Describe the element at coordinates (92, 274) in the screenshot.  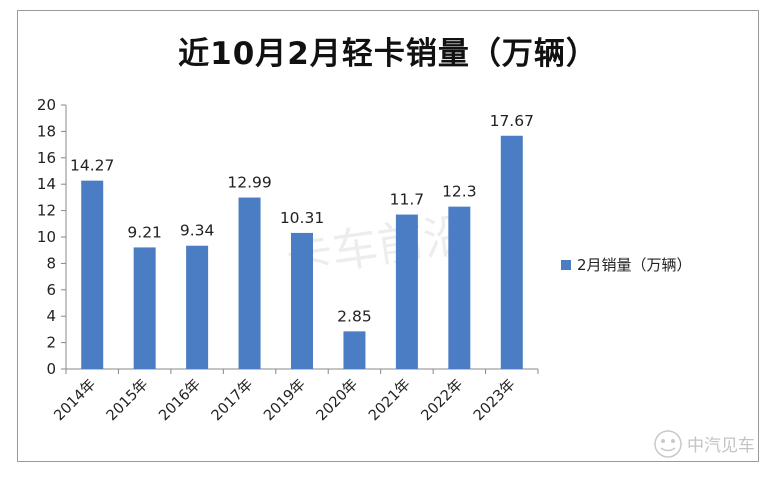
I see `bar-2014年` at that location.